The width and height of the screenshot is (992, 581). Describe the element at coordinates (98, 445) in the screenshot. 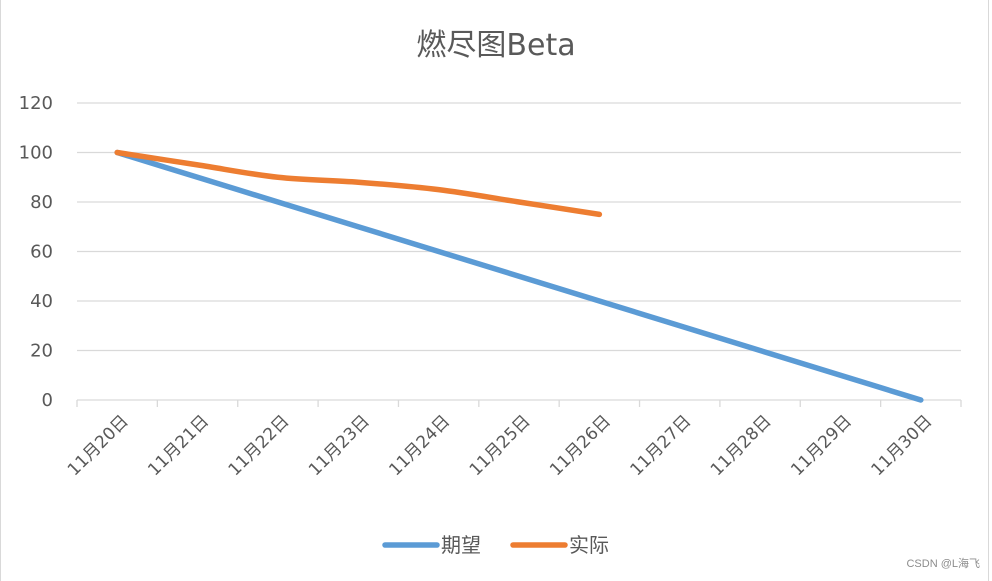

I see `x-tick-label: 11月20日` at that location.